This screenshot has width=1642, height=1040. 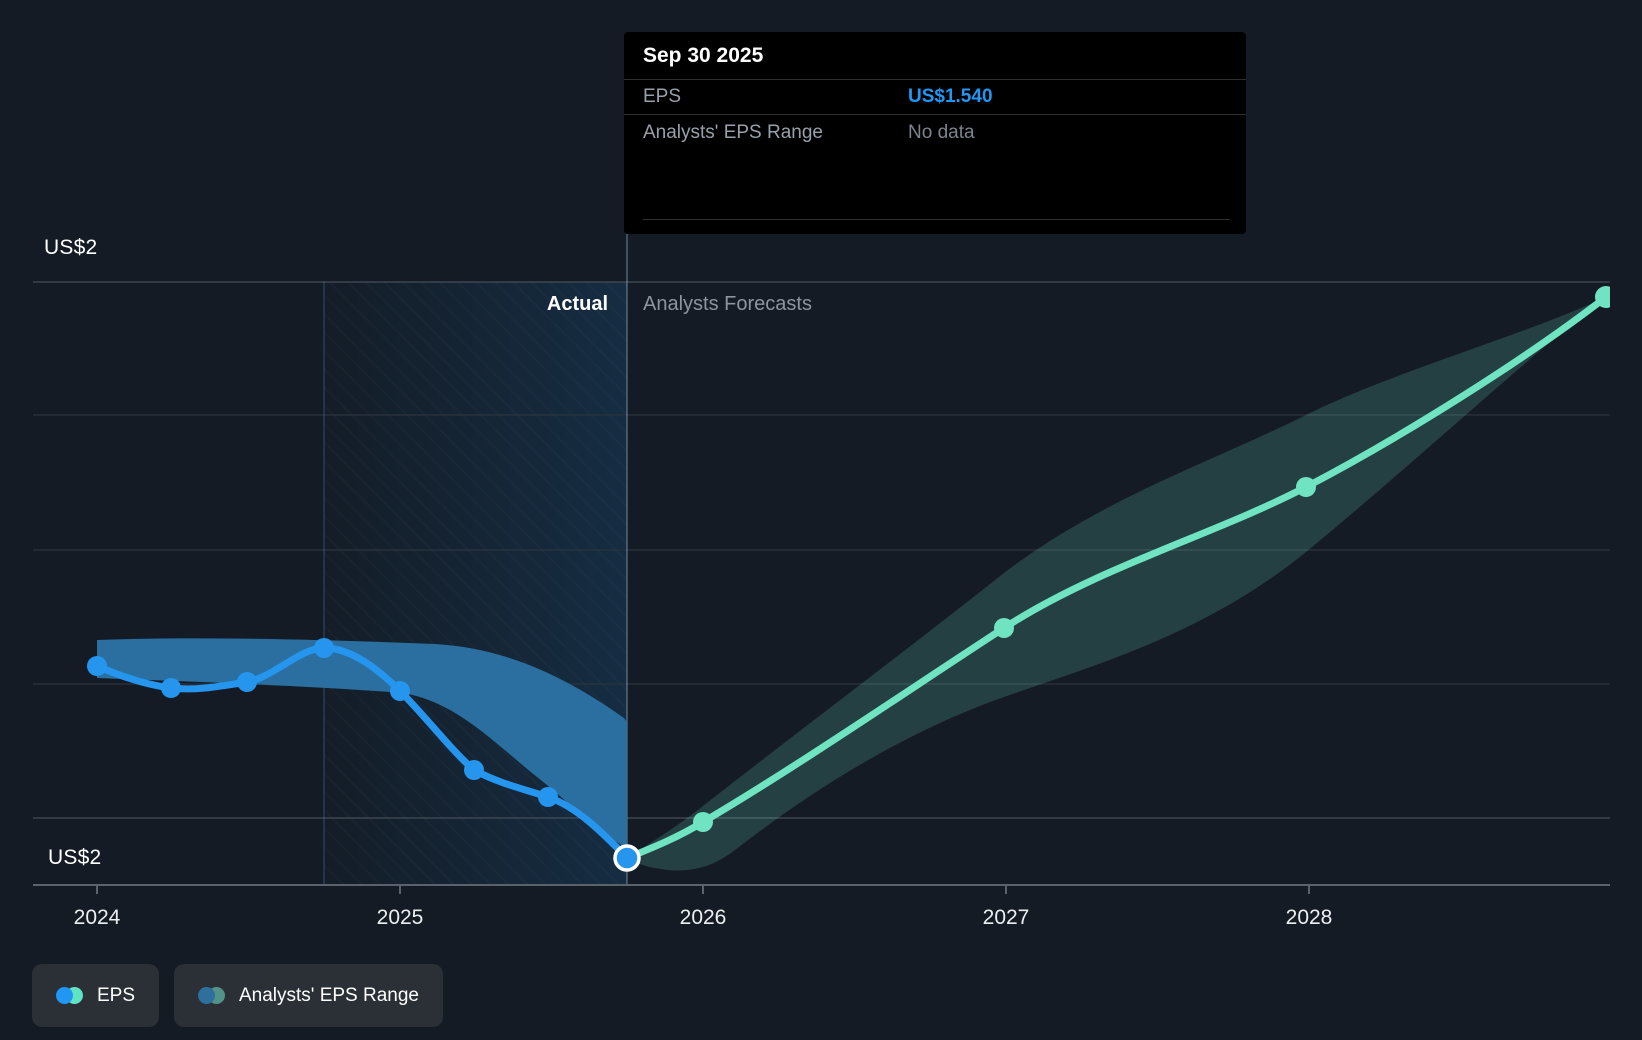 What do you see at coordinates (1006, 917) in the screenshot?
I see `x-axis-label-2027: 2027` at bounding box center [1006, 917].